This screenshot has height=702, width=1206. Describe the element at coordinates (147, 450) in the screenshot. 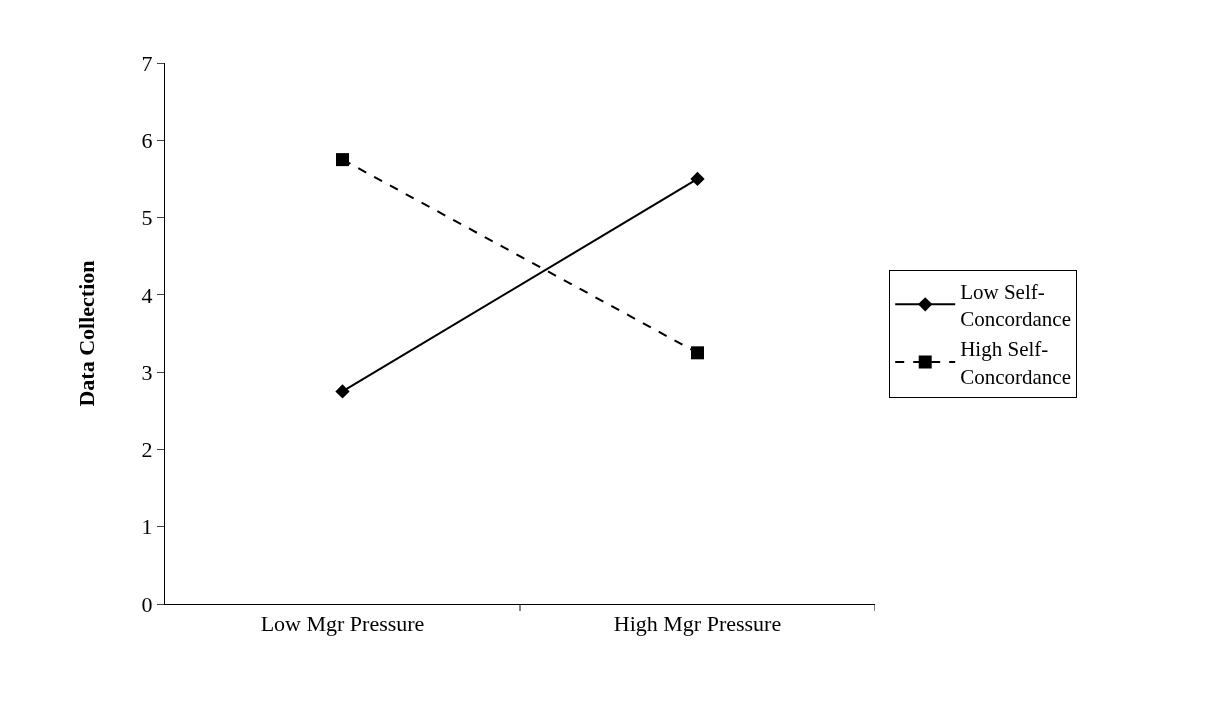

I see `y-tick-label: 2` at that location.